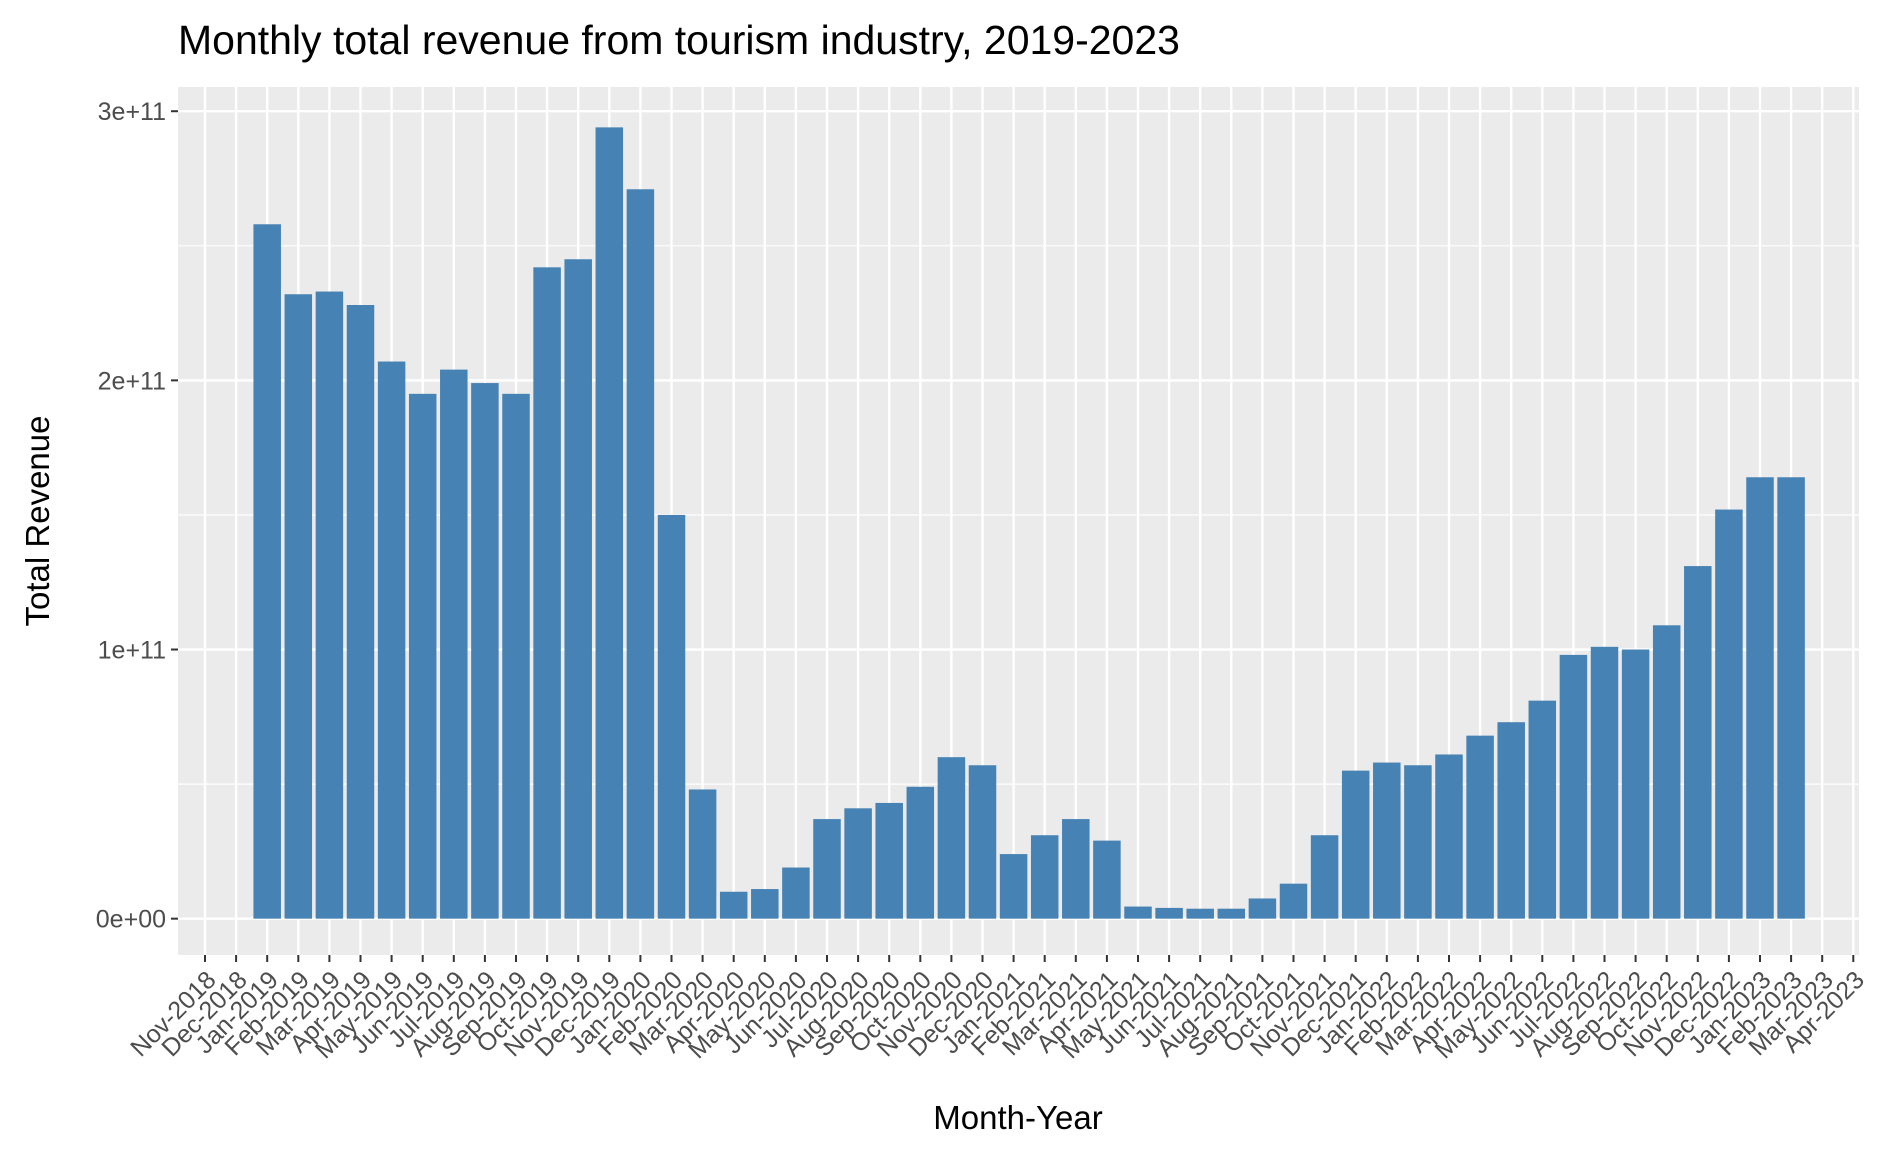 The height and width of the screenshot is (1164, 1883). I want to click on y-tick-label: 3e+11, so click(132, 112).